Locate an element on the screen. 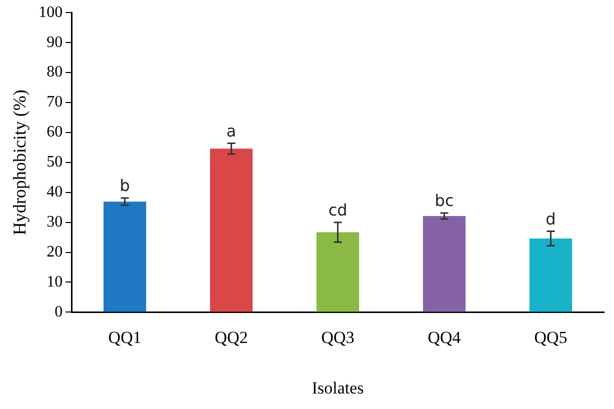 The width and height of the screenshot is (614, 409). y-tick-label: 40 is located at coordinates (54, 192).